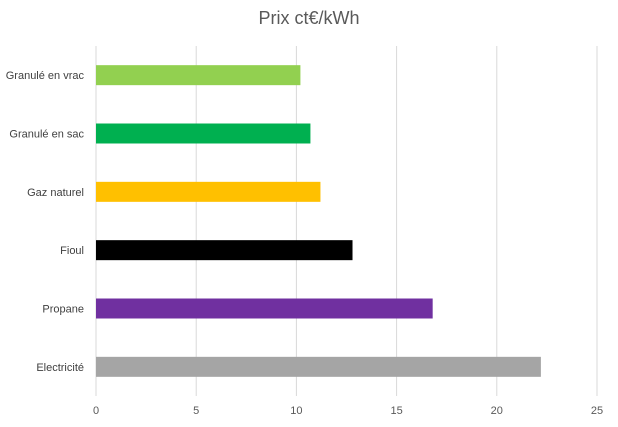 Image resolution: width=618 pixels, height=427 pixels. Describe the element at coordinates (309, 18) in the screenshot. I see `chart-title: Prix ct€/kWh` at that location.